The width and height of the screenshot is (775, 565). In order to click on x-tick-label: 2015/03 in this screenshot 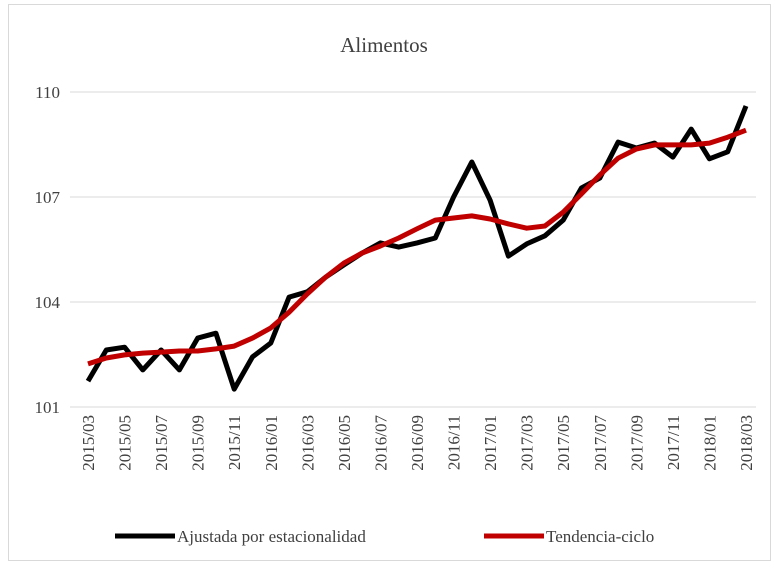, I will do `click(88, 443)`.